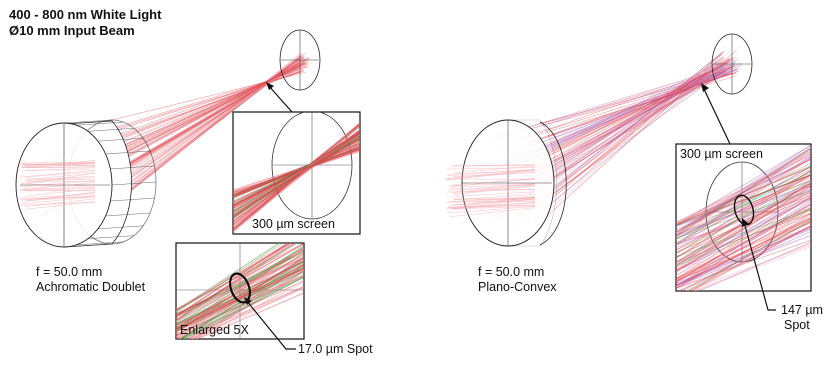 The height and width of the screenshot is (368, 840). I want to click on right-screen, so click(732, 64).